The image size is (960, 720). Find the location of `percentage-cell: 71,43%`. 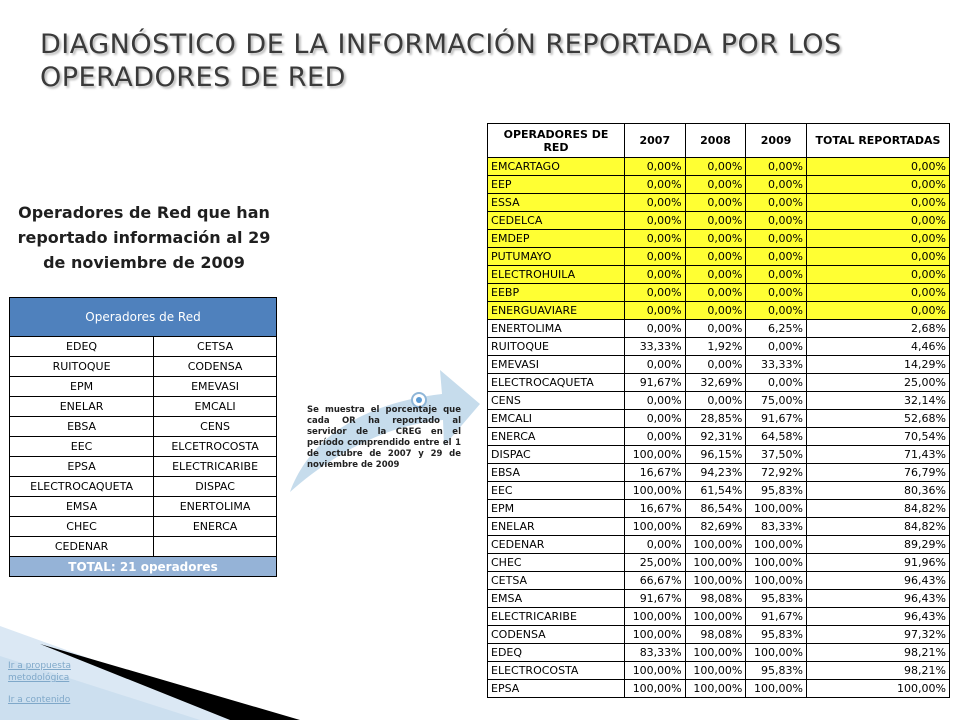

percentage-cell: 71,43% is located at coordinates (878, 454).